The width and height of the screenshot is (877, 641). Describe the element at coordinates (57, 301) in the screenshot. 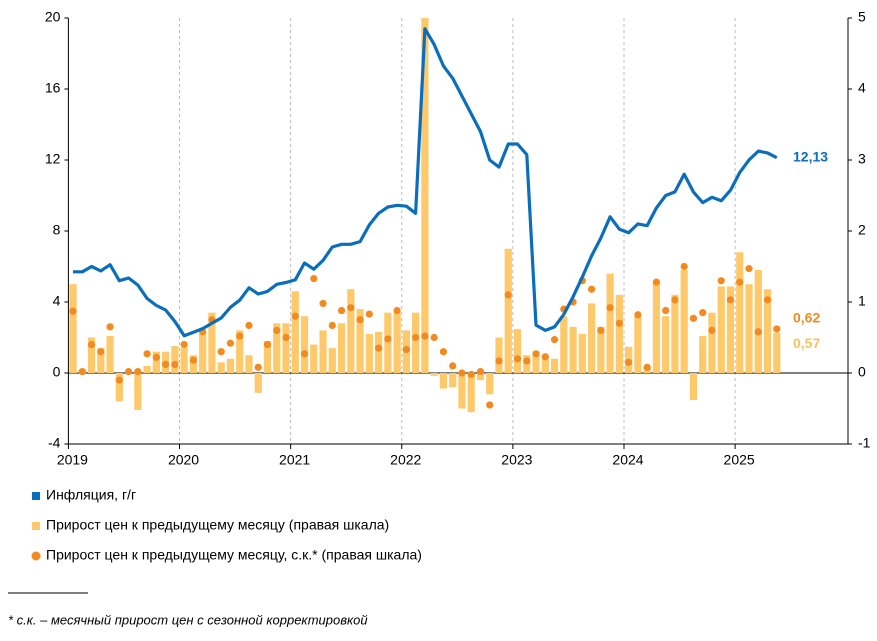

I see `y-tick-label: 4` at that location.